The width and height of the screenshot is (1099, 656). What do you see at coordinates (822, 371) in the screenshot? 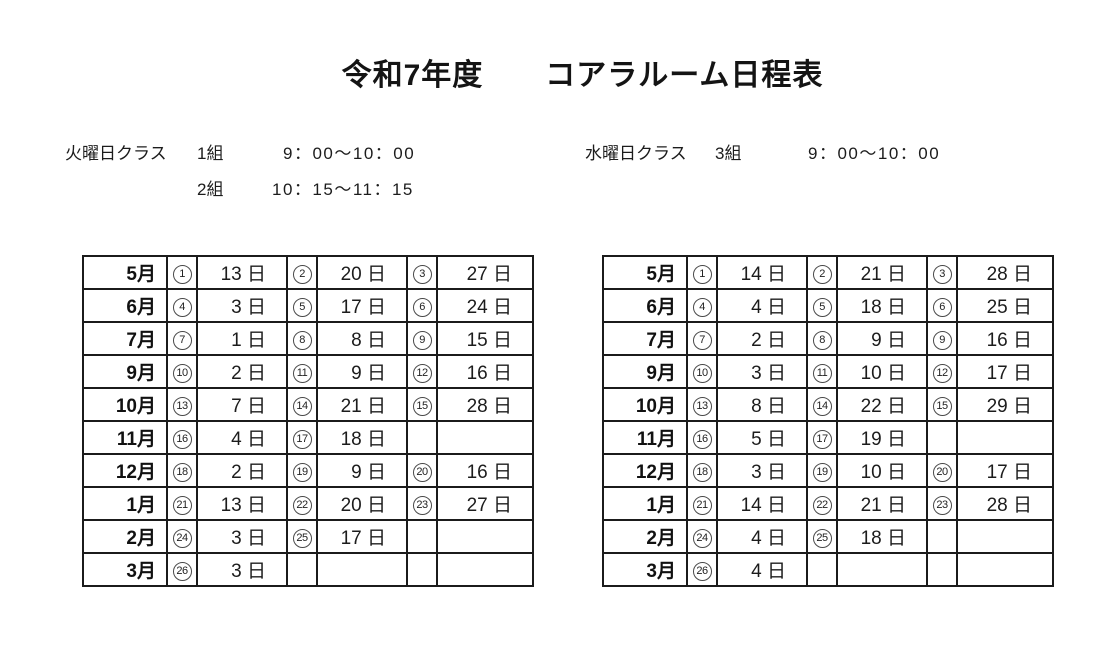
I see `session-number-cell: 11` at bounding box center [822, 371].